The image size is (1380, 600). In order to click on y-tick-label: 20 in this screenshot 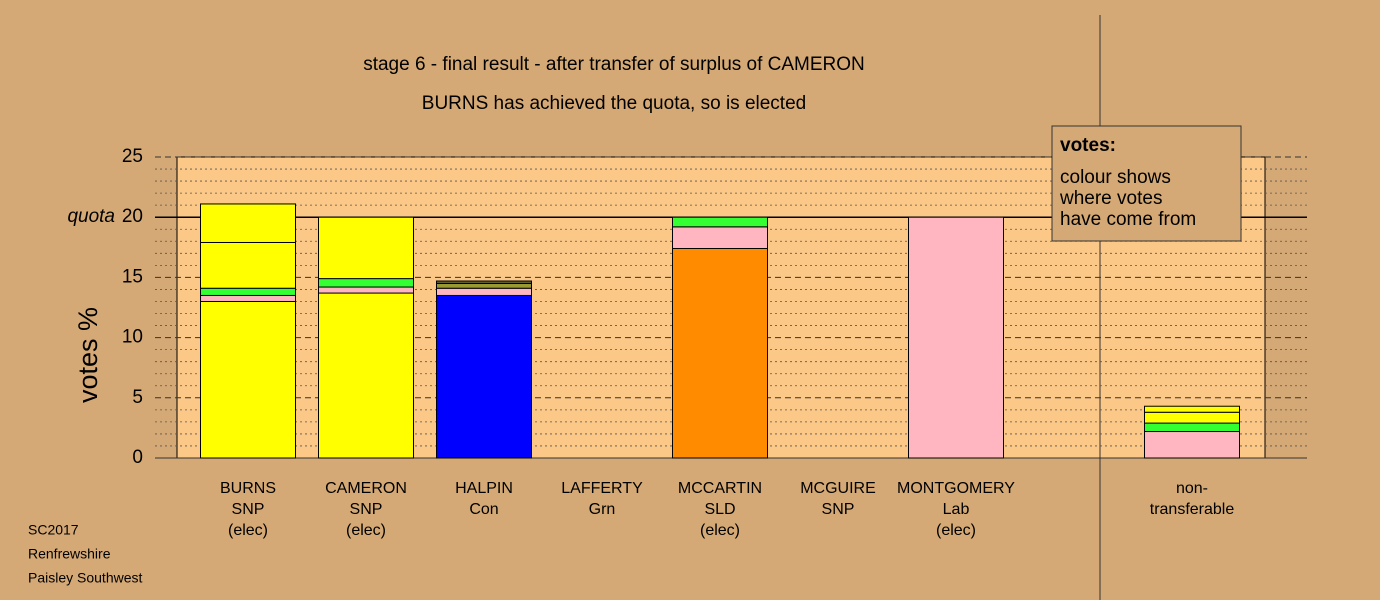, I will do `click(132, 216)`.